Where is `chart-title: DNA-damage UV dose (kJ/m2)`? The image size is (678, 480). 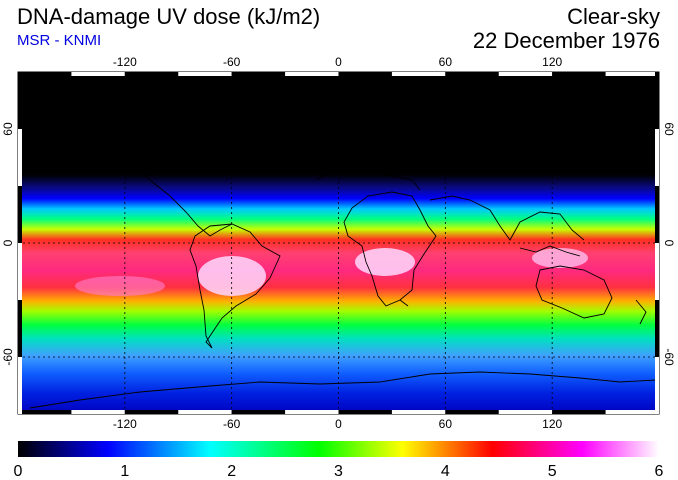
chart-title: DNA-damage UV dose (kJ/m2) is located at coordinates (169, 16).